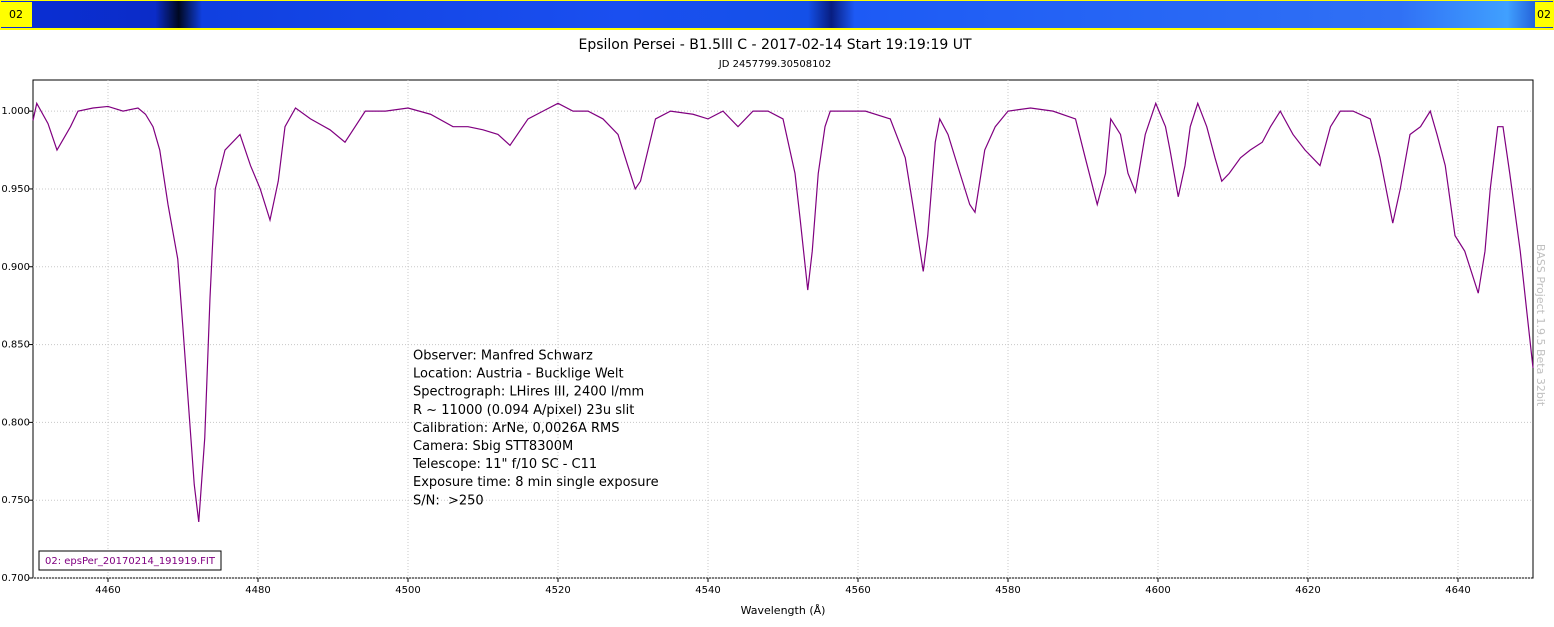 The width and height of the screenshot is (1554, 627). I want to click on annotation-line: Observer: Manfred Schwarz, so click(503, 356).